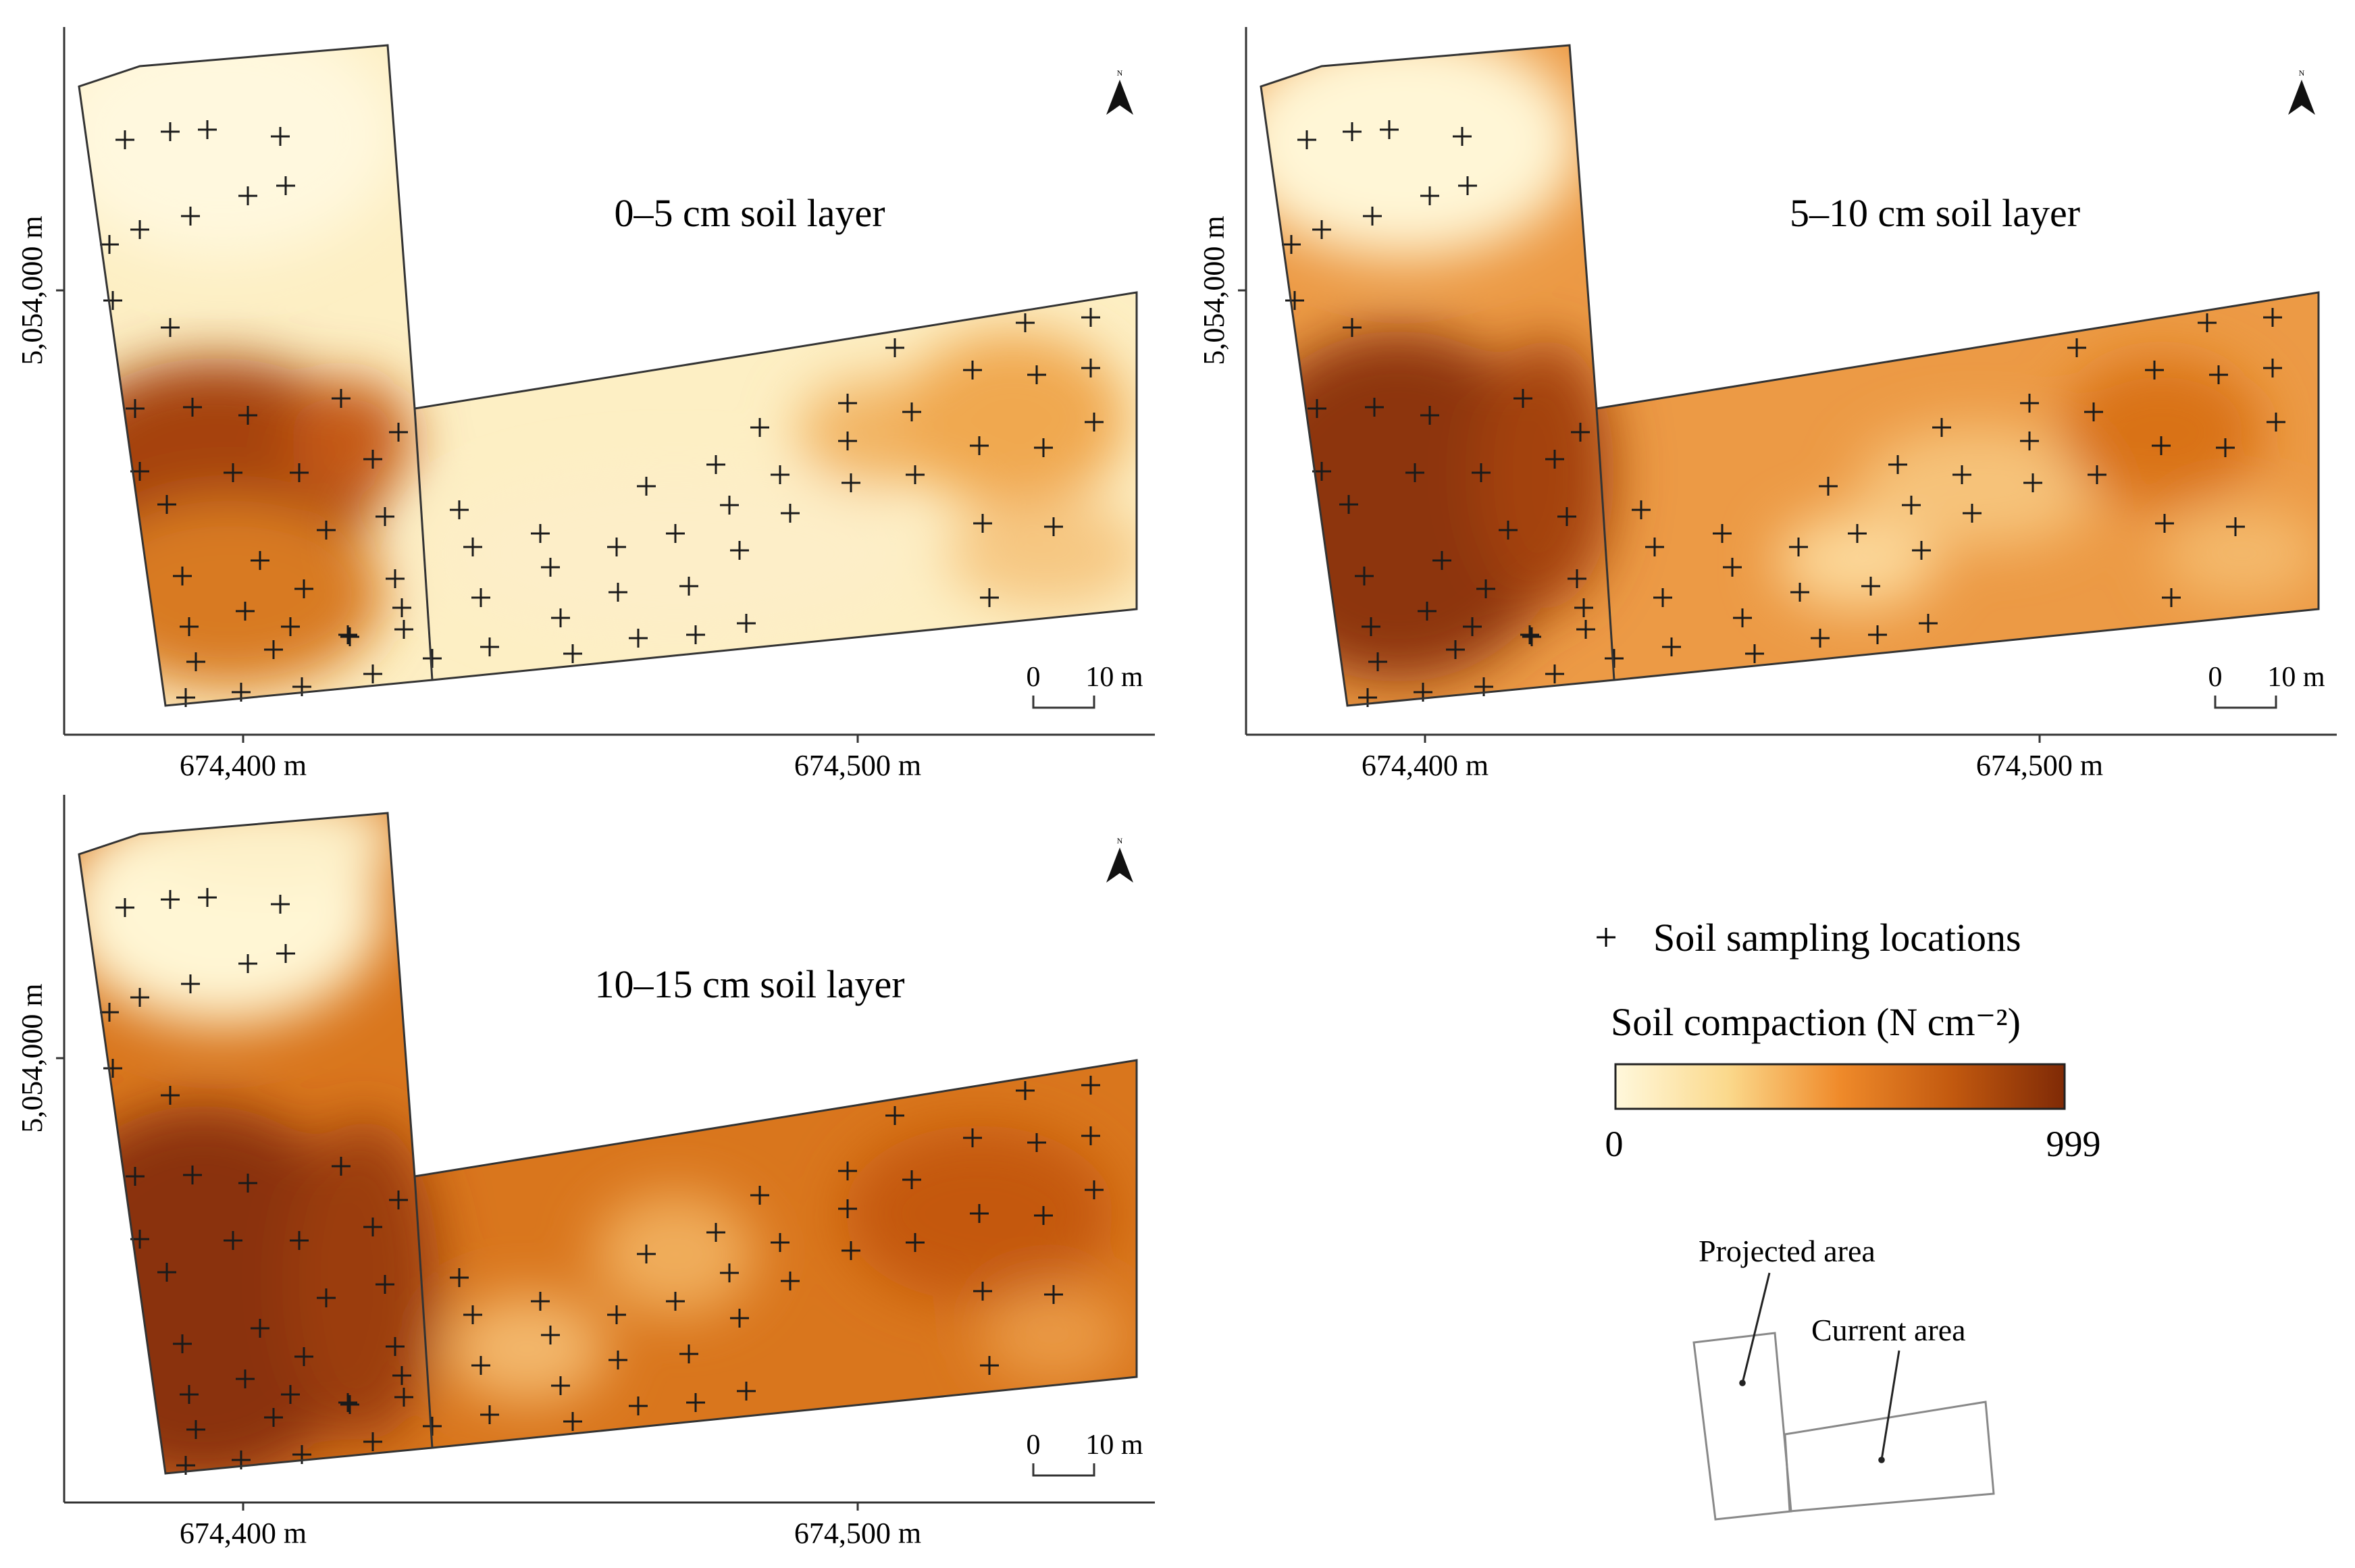 The image size is (2355, 1568). I want to click on current-area-label: Current area, so click(1888, 1330).